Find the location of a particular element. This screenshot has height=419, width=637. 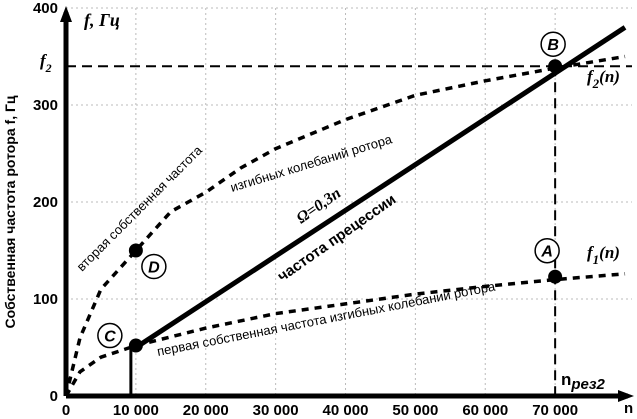

y-axis-arrow is located at coordinates (66, 14).